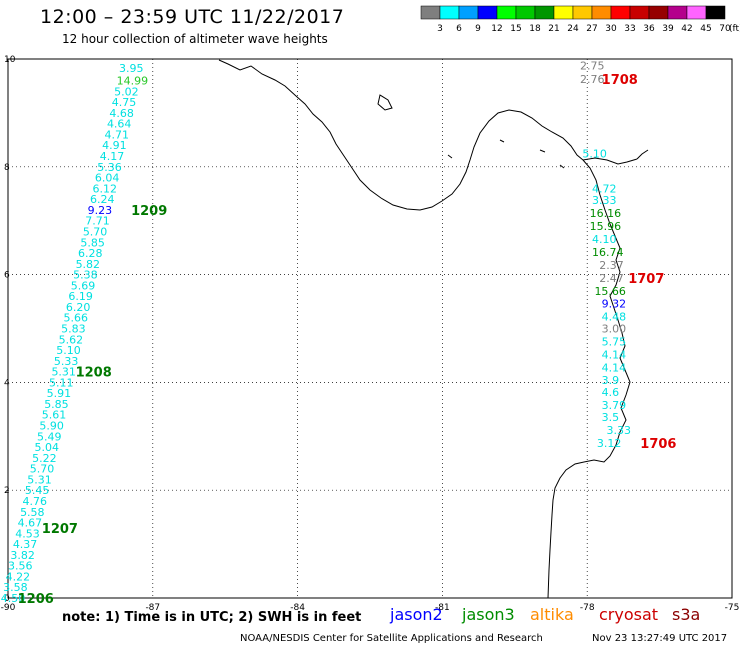 This screenshot has width=740, height=650. Describe the element at coordinates (124, 102) in the screenshot. I see `wave-height-value: 4.75` at that location.